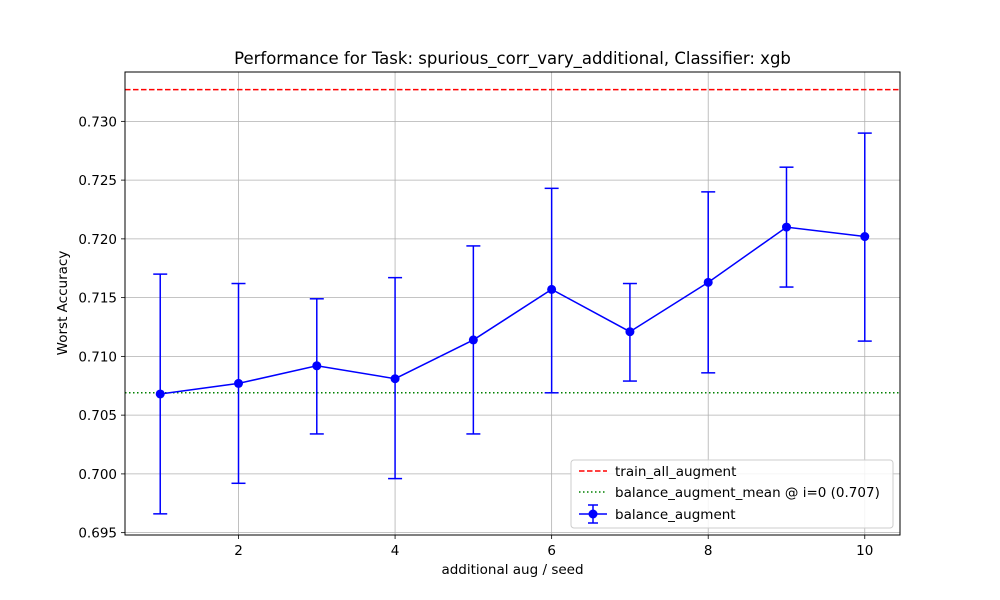  I want to click on y-tick-label: 0.725, so click(97, 181).